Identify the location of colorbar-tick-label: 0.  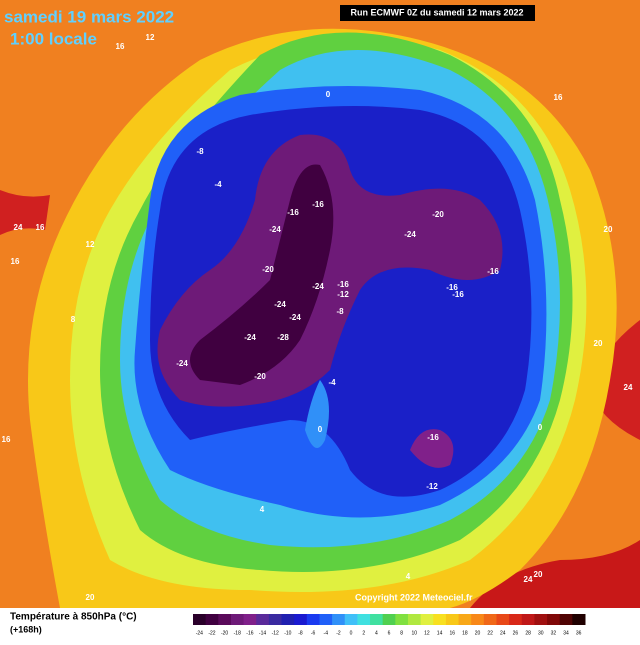
(351, 633).